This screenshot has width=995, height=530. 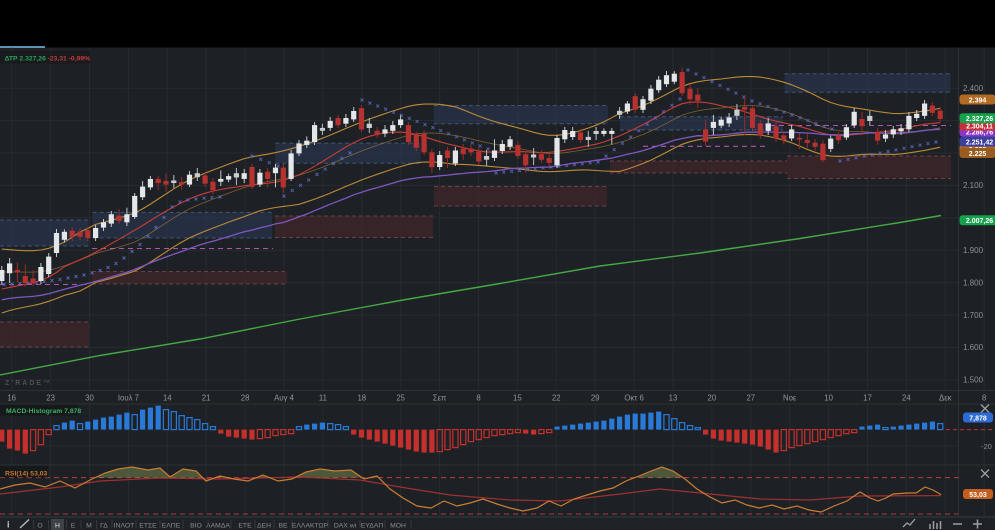 I want to click on svg-text: Μ, so click(x=89, y=525).